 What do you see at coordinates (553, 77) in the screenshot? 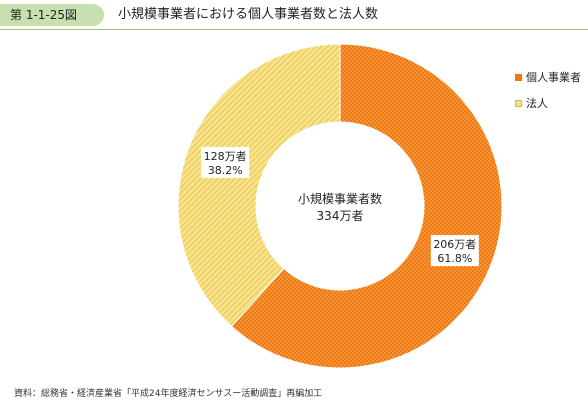
I see `legend-label-individual: 個人事業者` at bounding box center [553, 77].